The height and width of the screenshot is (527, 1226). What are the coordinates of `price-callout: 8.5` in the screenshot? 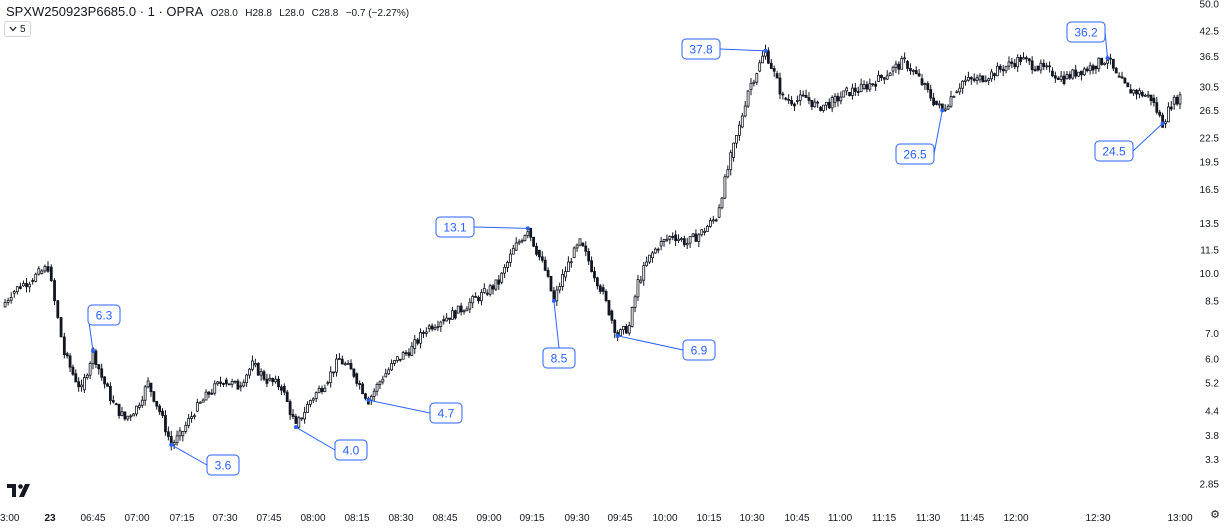 It's located at (559, 333).